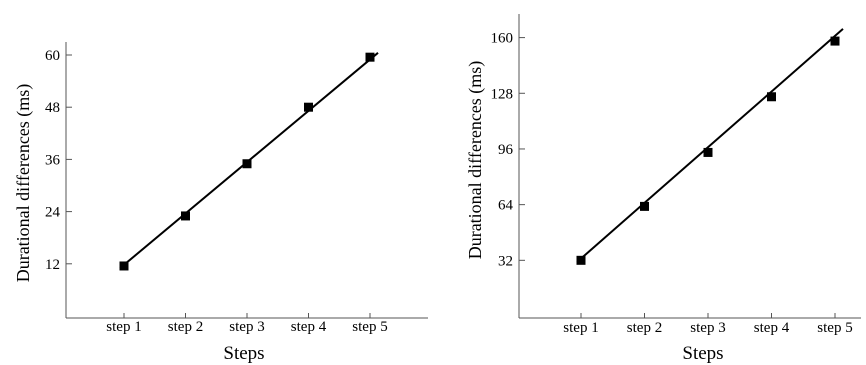 Image resolution: width=866 pixels, height=365 pixels. What do you see at coordinates (52, 56) in the screenshot?
I see `y-tick-label: 60` at bounding box center [52, 56].